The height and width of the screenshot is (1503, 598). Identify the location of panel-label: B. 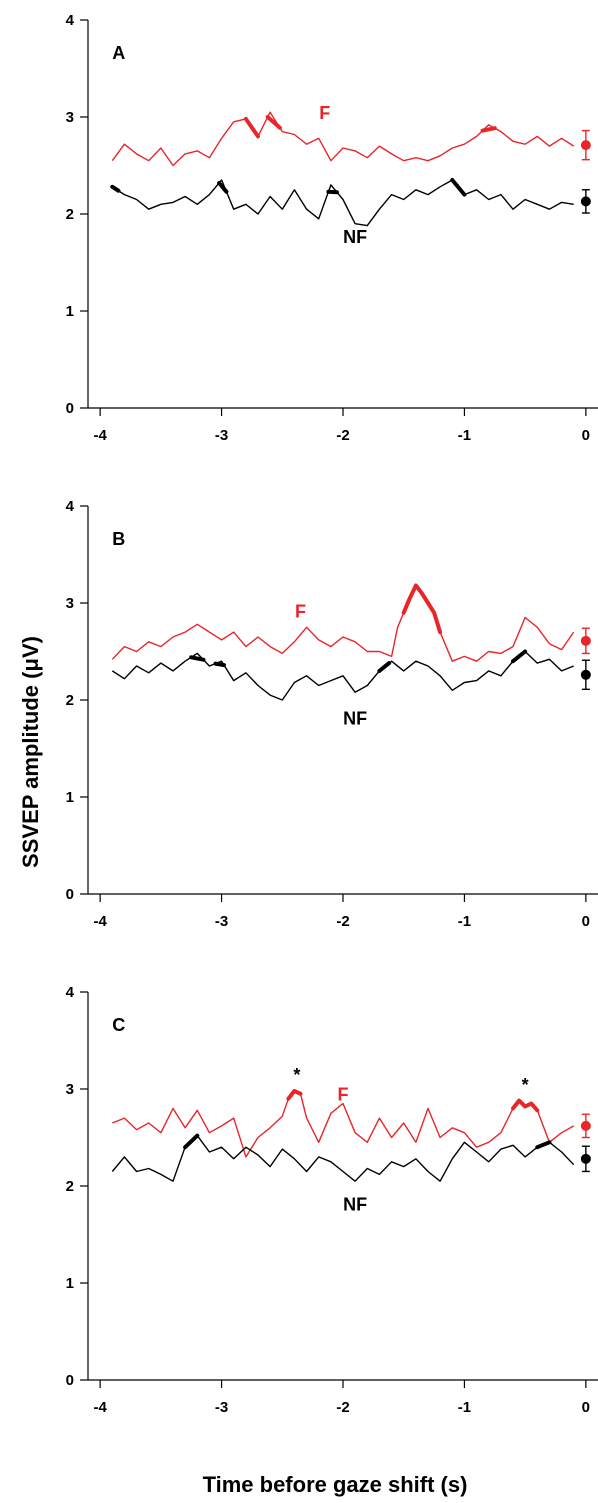
(118, 539).